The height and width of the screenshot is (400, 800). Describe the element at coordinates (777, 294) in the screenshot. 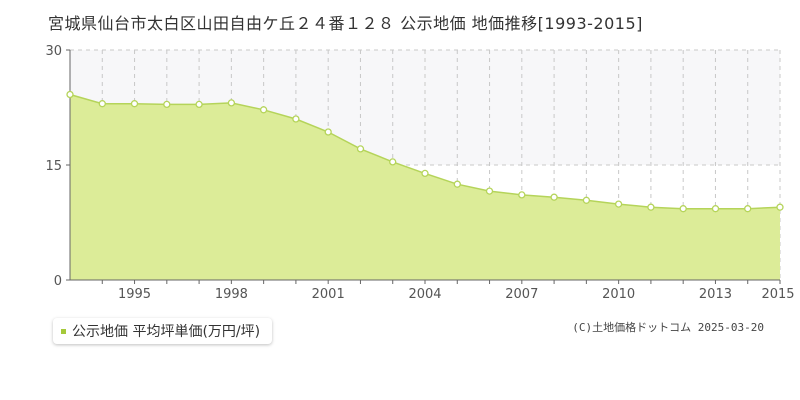

I see `x-tick-label: 2015` at that location.